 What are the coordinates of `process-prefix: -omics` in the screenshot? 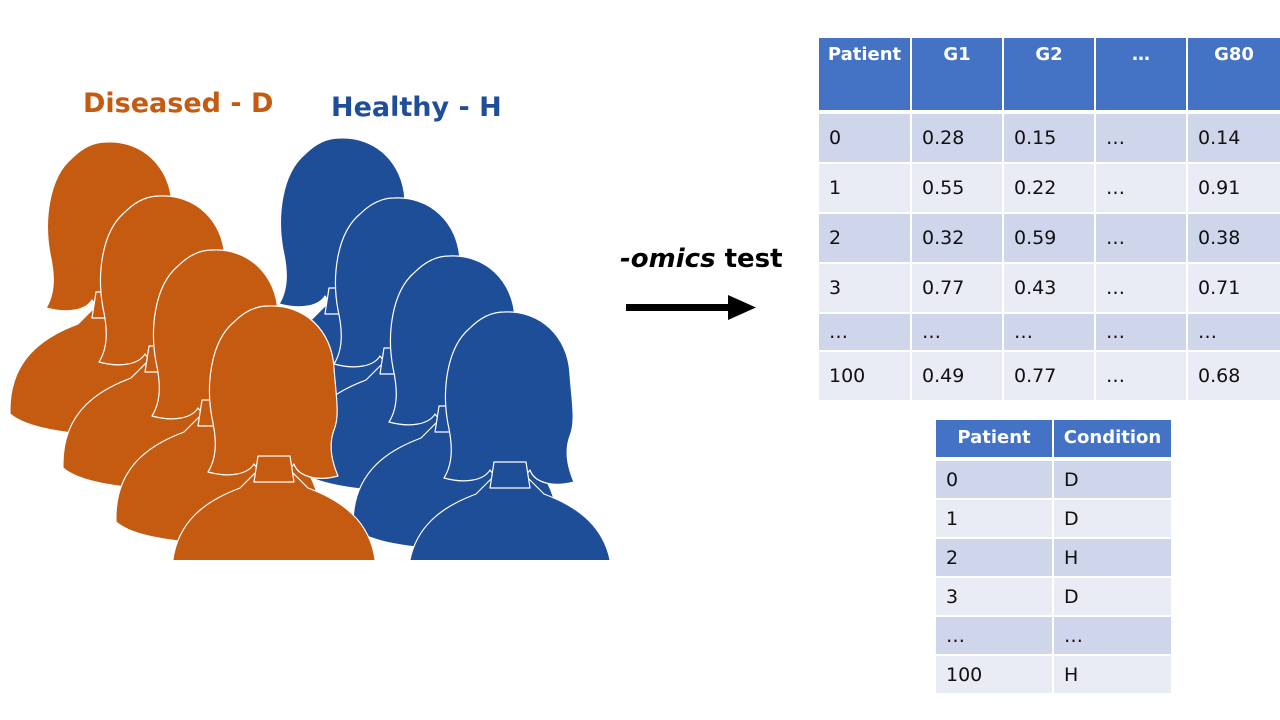 It's located at (668, 259).